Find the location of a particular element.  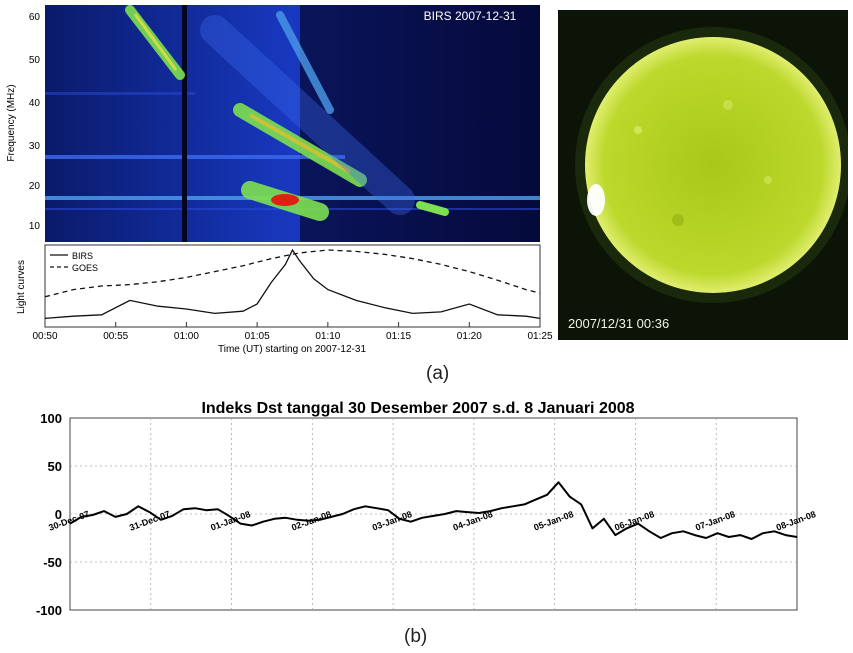

spectrogram-data-gap is located at coordinates (184, 123).